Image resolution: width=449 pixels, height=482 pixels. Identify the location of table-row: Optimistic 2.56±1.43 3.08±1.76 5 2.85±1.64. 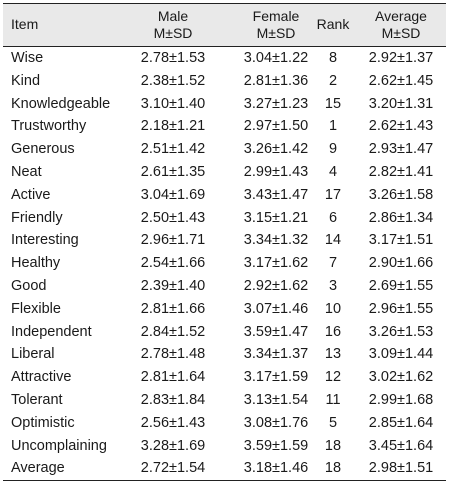
(224, 423).